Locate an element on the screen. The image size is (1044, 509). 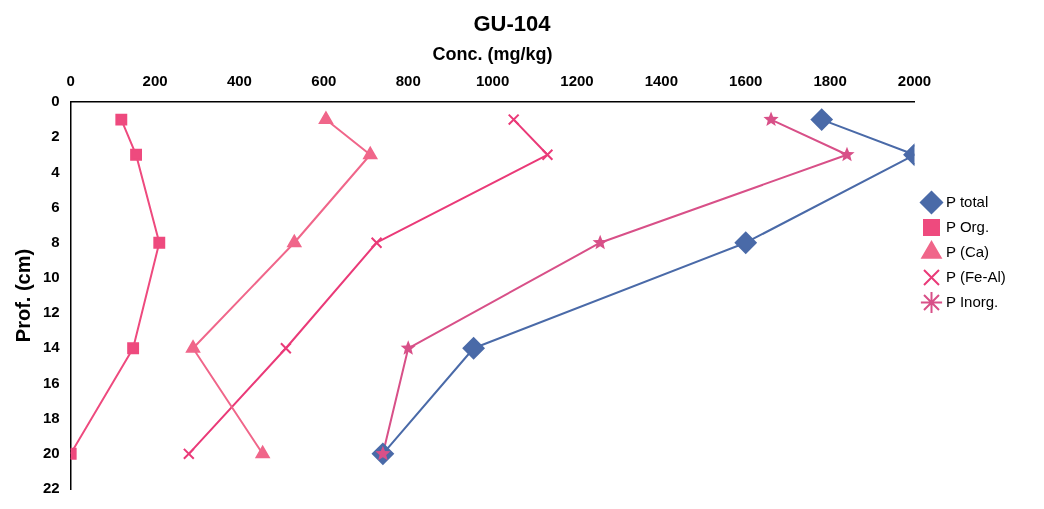
x-axis-title: Conc. (mg/kg) is located at coordinates (492, 54).